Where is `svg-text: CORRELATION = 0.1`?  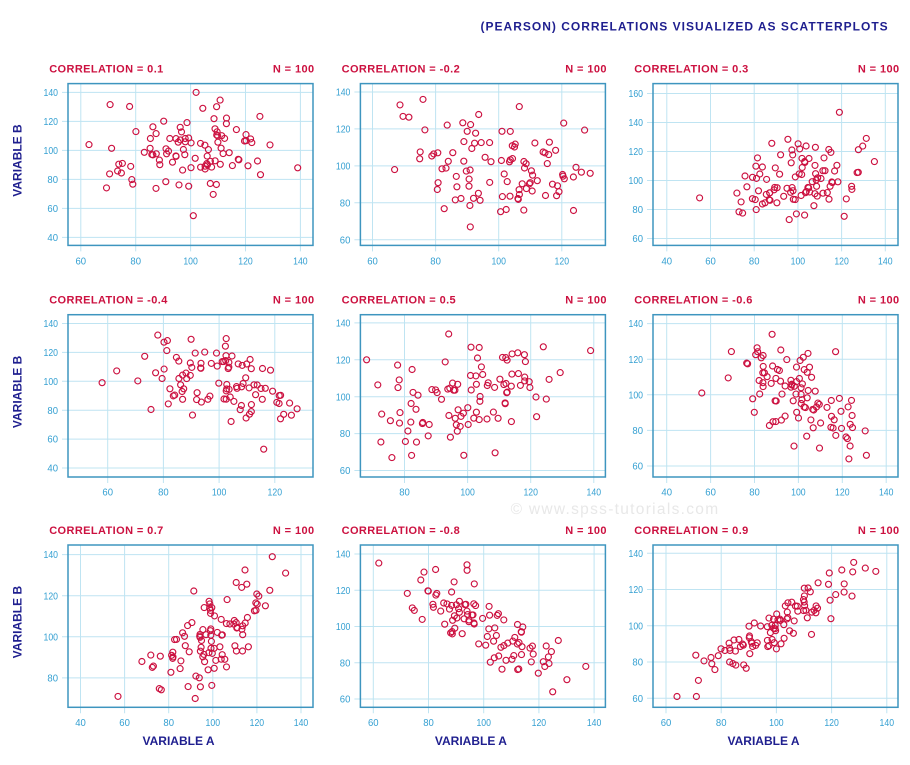 svg-text: CORRELATION = 0.1 is located at coordinates (106, 70).